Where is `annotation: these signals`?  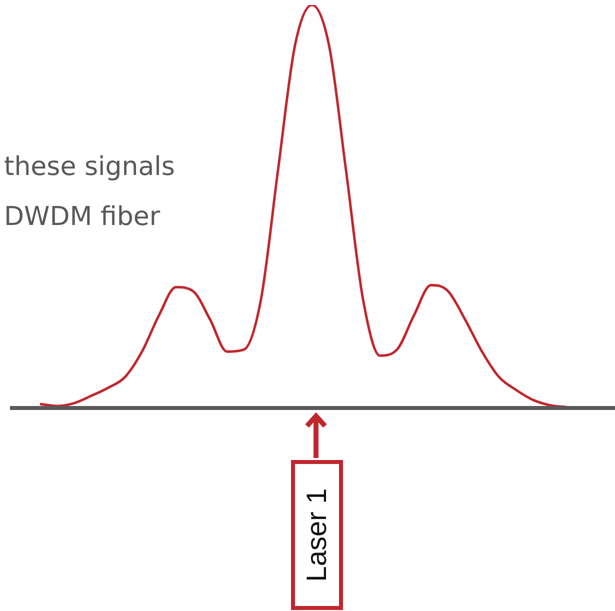 annotation: these signals is located at coordinates (89, 167).